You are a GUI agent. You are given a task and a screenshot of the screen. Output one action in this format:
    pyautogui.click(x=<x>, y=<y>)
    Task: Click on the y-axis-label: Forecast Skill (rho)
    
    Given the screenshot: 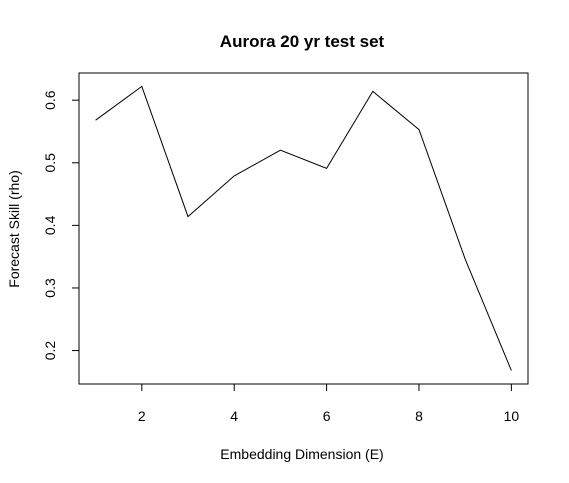 What is the action you would take?
    pyautogui.click(x=14, y=228)
    